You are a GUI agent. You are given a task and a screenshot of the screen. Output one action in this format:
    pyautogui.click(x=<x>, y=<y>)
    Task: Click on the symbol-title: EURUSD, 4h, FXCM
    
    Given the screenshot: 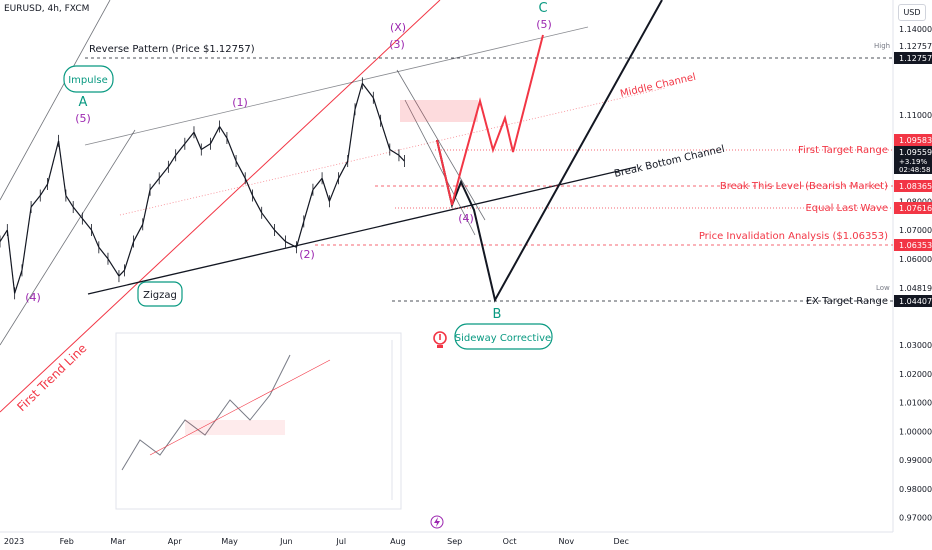 What is the action you would take?
    pyautogui.click(x=47, y=9)
    